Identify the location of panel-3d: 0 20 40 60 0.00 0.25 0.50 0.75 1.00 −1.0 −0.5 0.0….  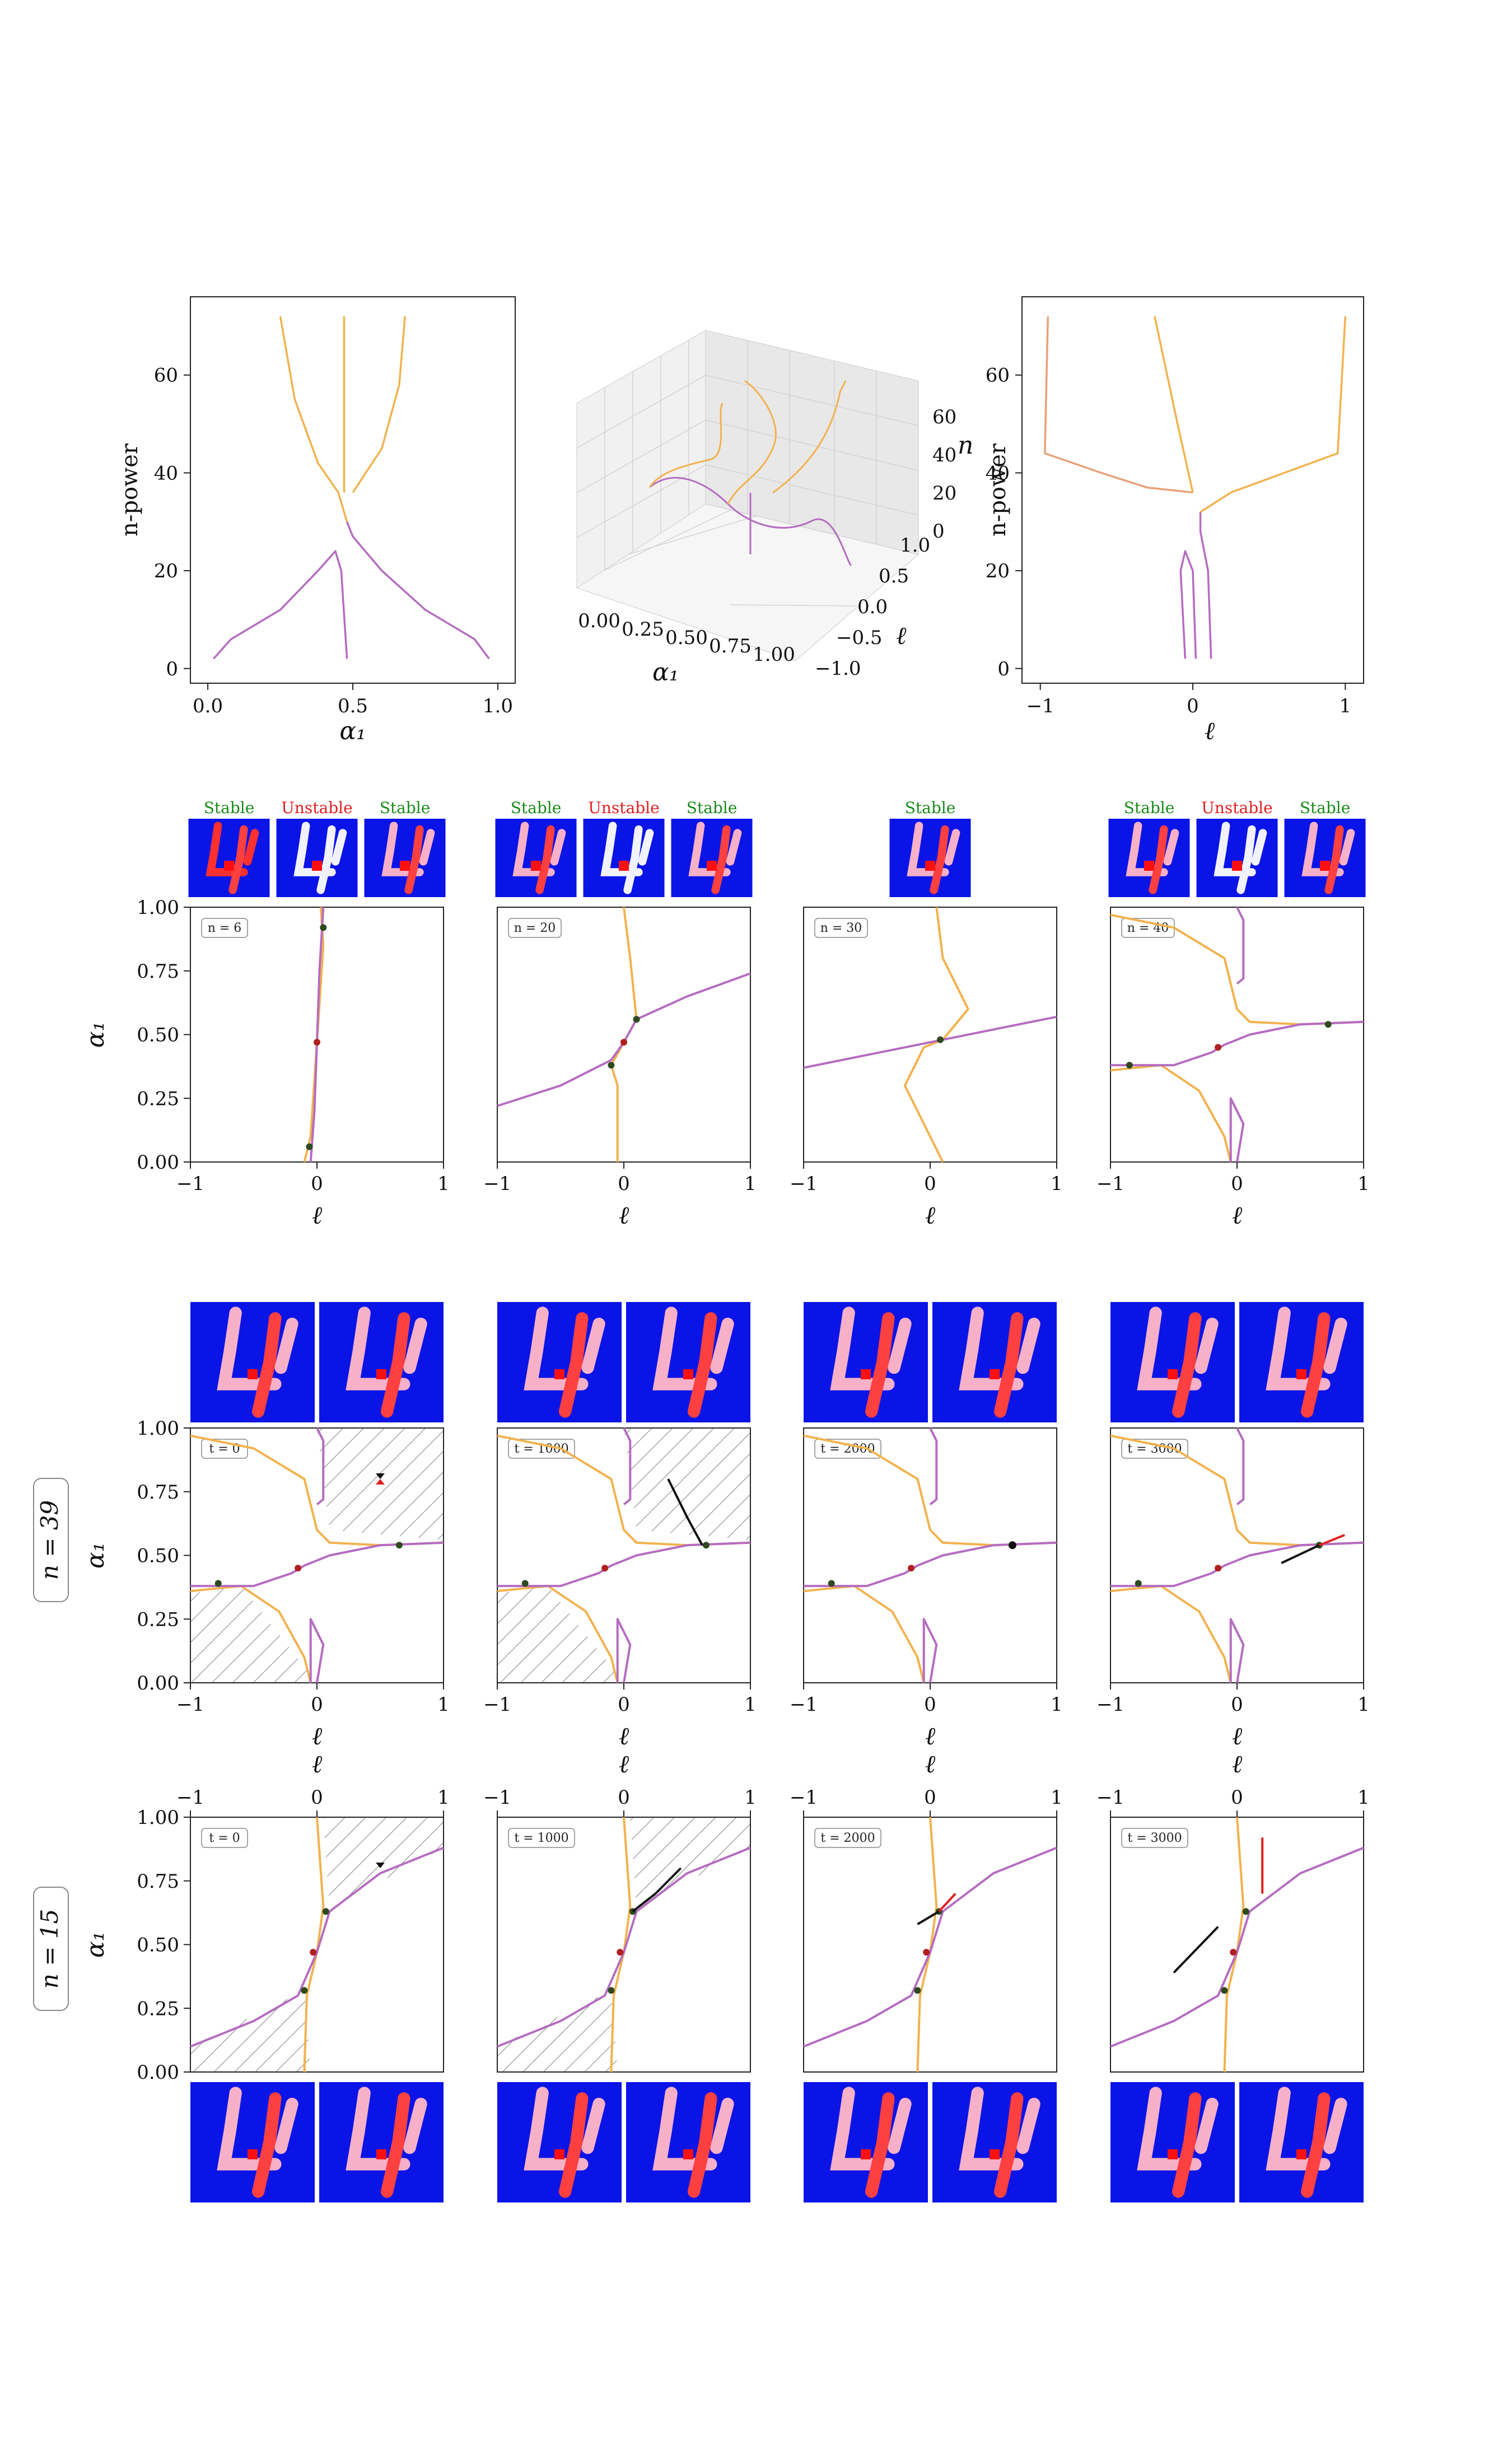
(775, 509).